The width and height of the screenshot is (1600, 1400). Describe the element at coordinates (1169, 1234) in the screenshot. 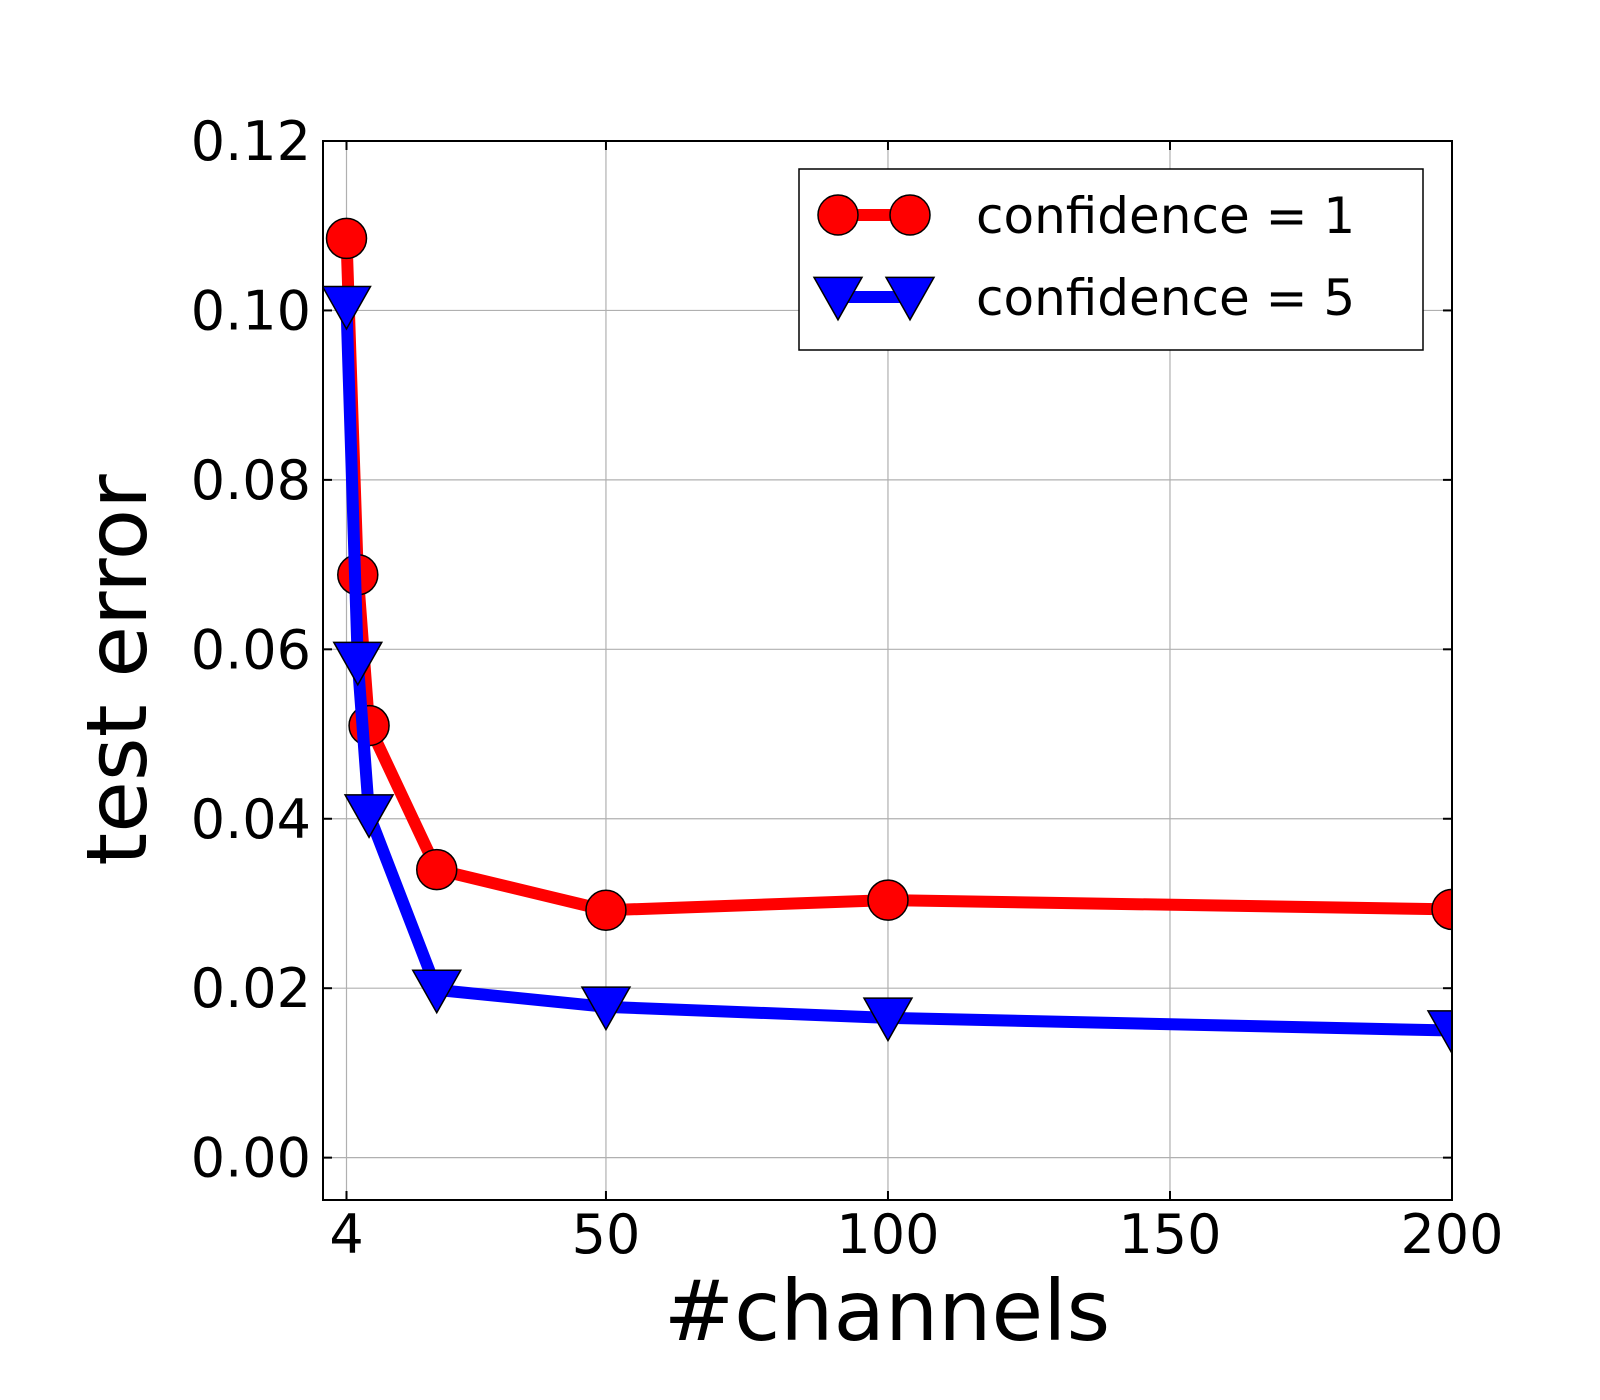

I see `x-tick-label: 150` at that location.